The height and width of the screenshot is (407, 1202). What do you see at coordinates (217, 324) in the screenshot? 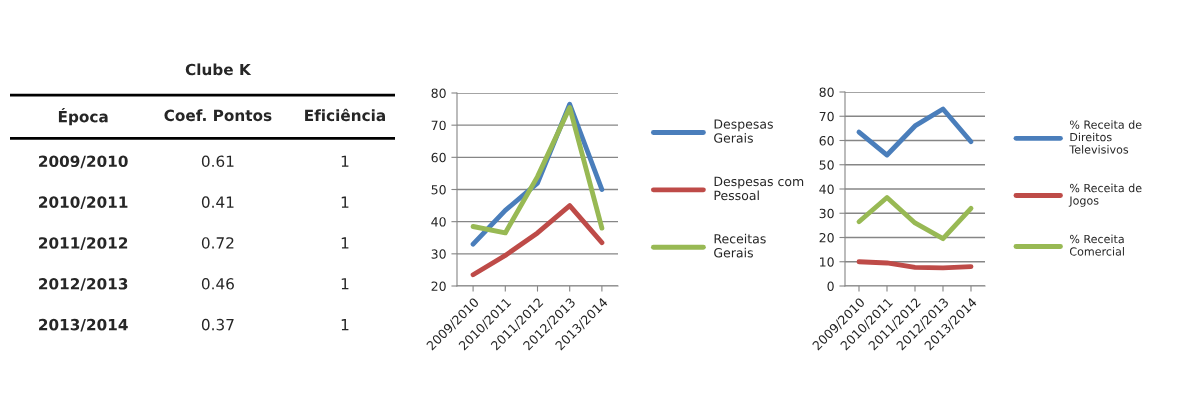
I see `text: 0.37` at bounding box center [217, 324].